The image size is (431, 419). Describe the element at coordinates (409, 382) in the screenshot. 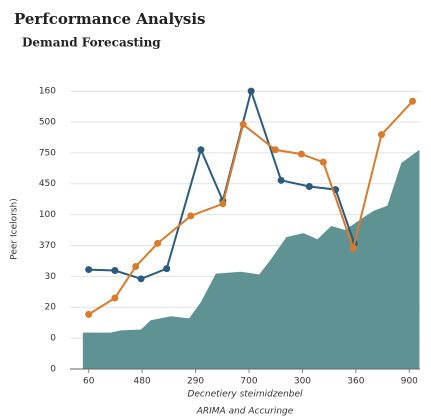

I see `x-tick-label: 900` at that location.